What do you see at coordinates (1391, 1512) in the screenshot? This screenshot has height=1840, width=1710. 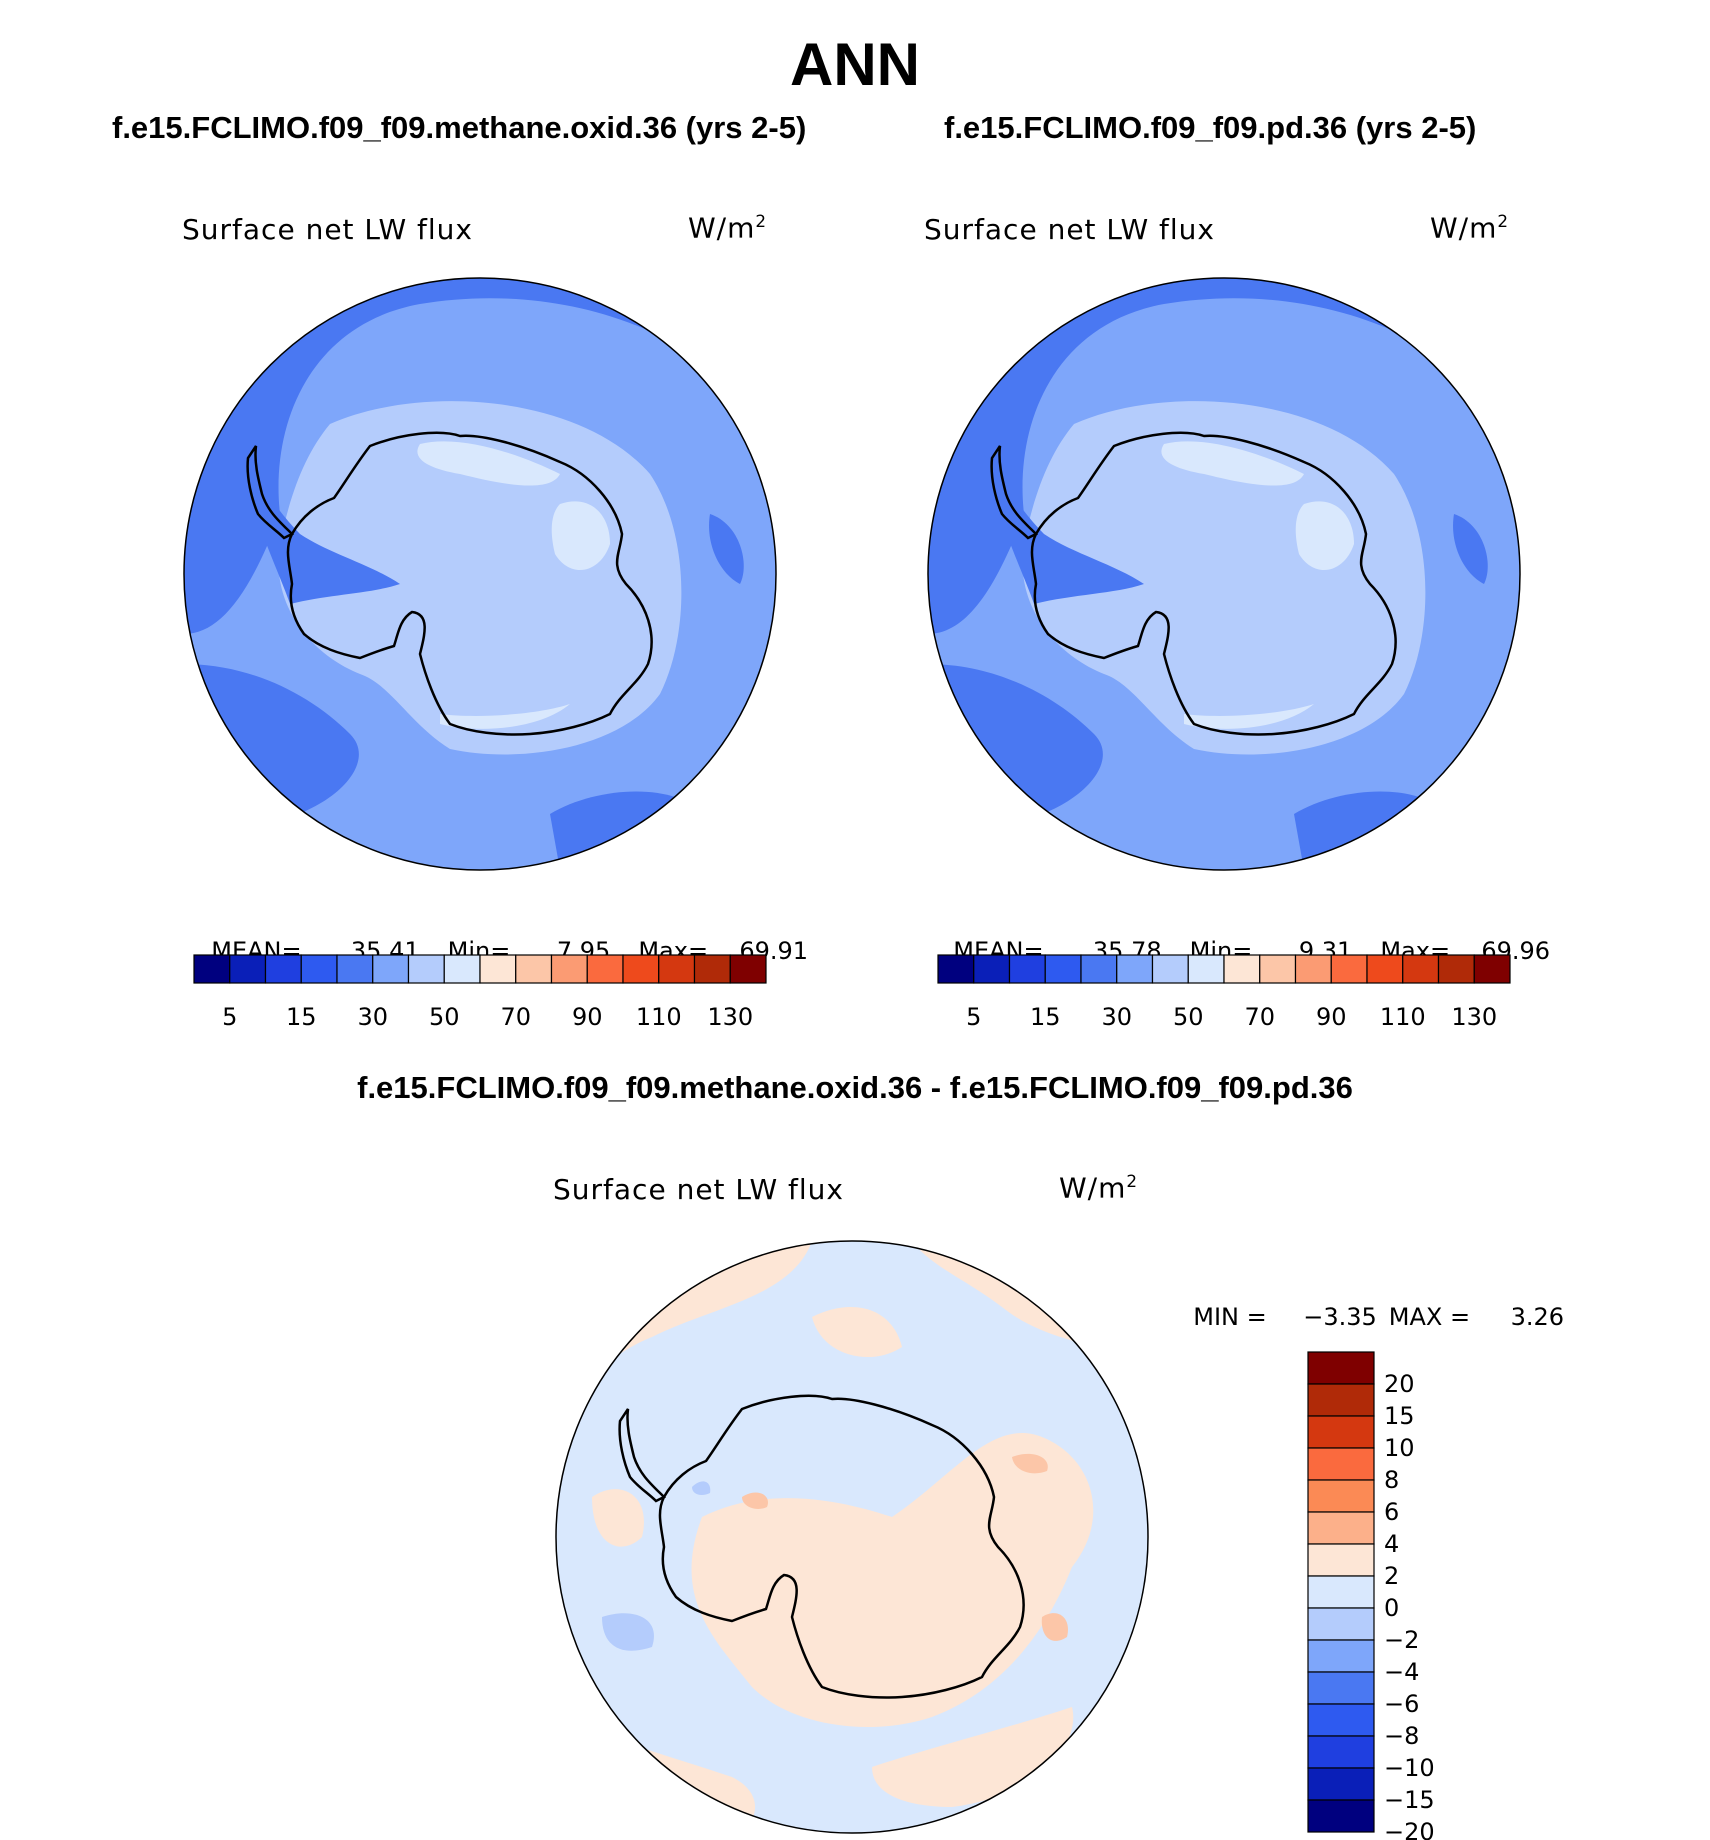 I see `colorbar-tick-label: 6` at bounding box center [1391, 1512].